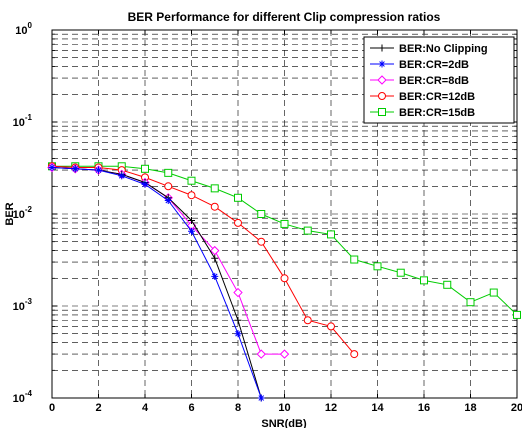  Describe the element at coordinates (437, 97) in the screenshot. I see `legend-label: BER:CR=12dB` at that location.